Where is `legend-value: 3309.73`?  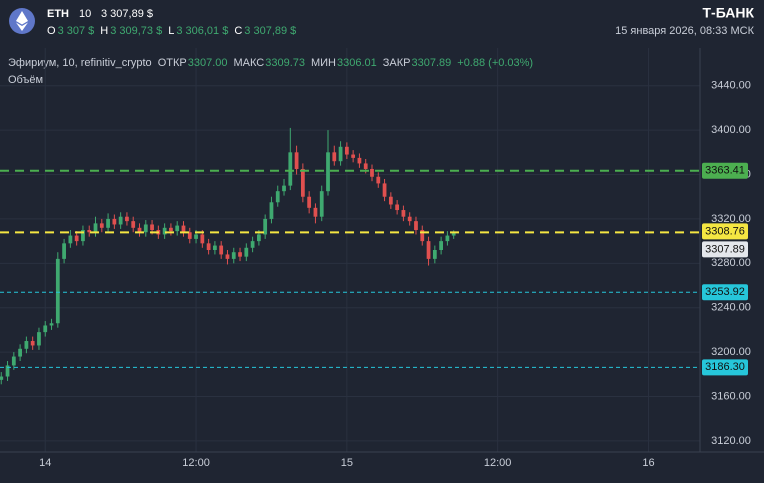 legend-value: 3309.73 is located at coordinates (285, 63).